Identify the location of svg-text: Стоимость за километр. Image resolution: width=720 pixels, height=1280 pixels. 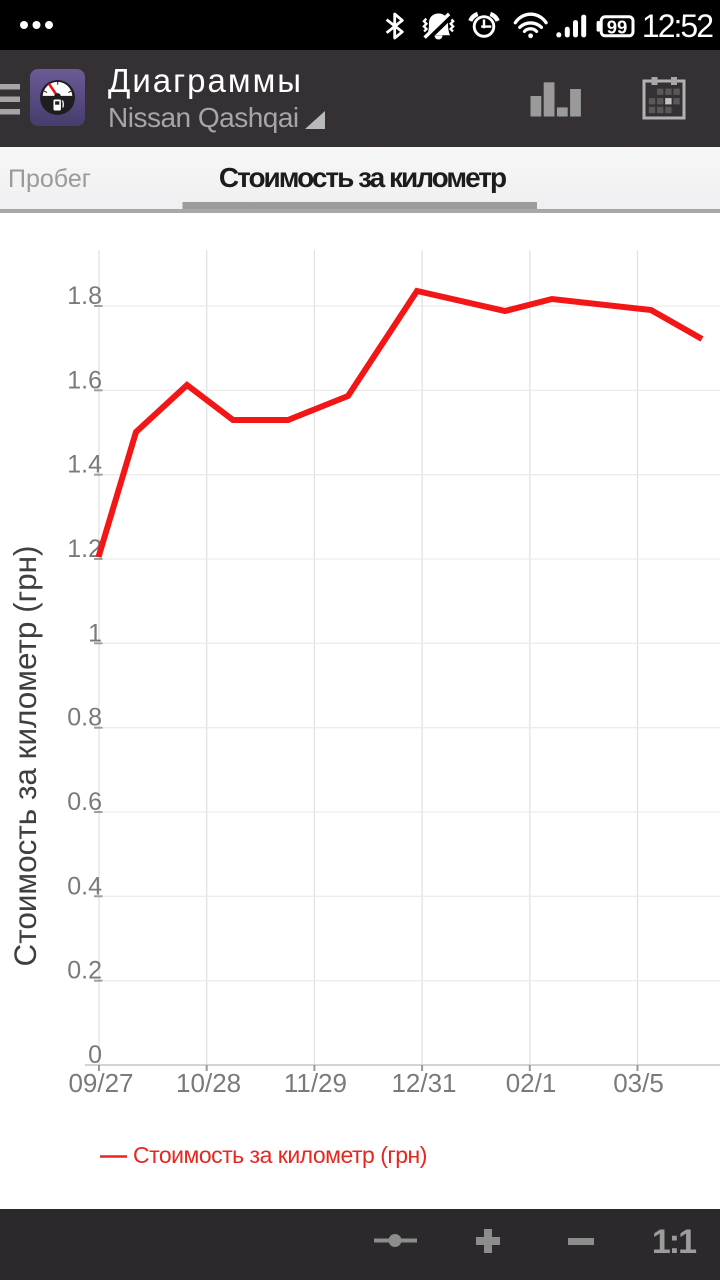
(362, 177).